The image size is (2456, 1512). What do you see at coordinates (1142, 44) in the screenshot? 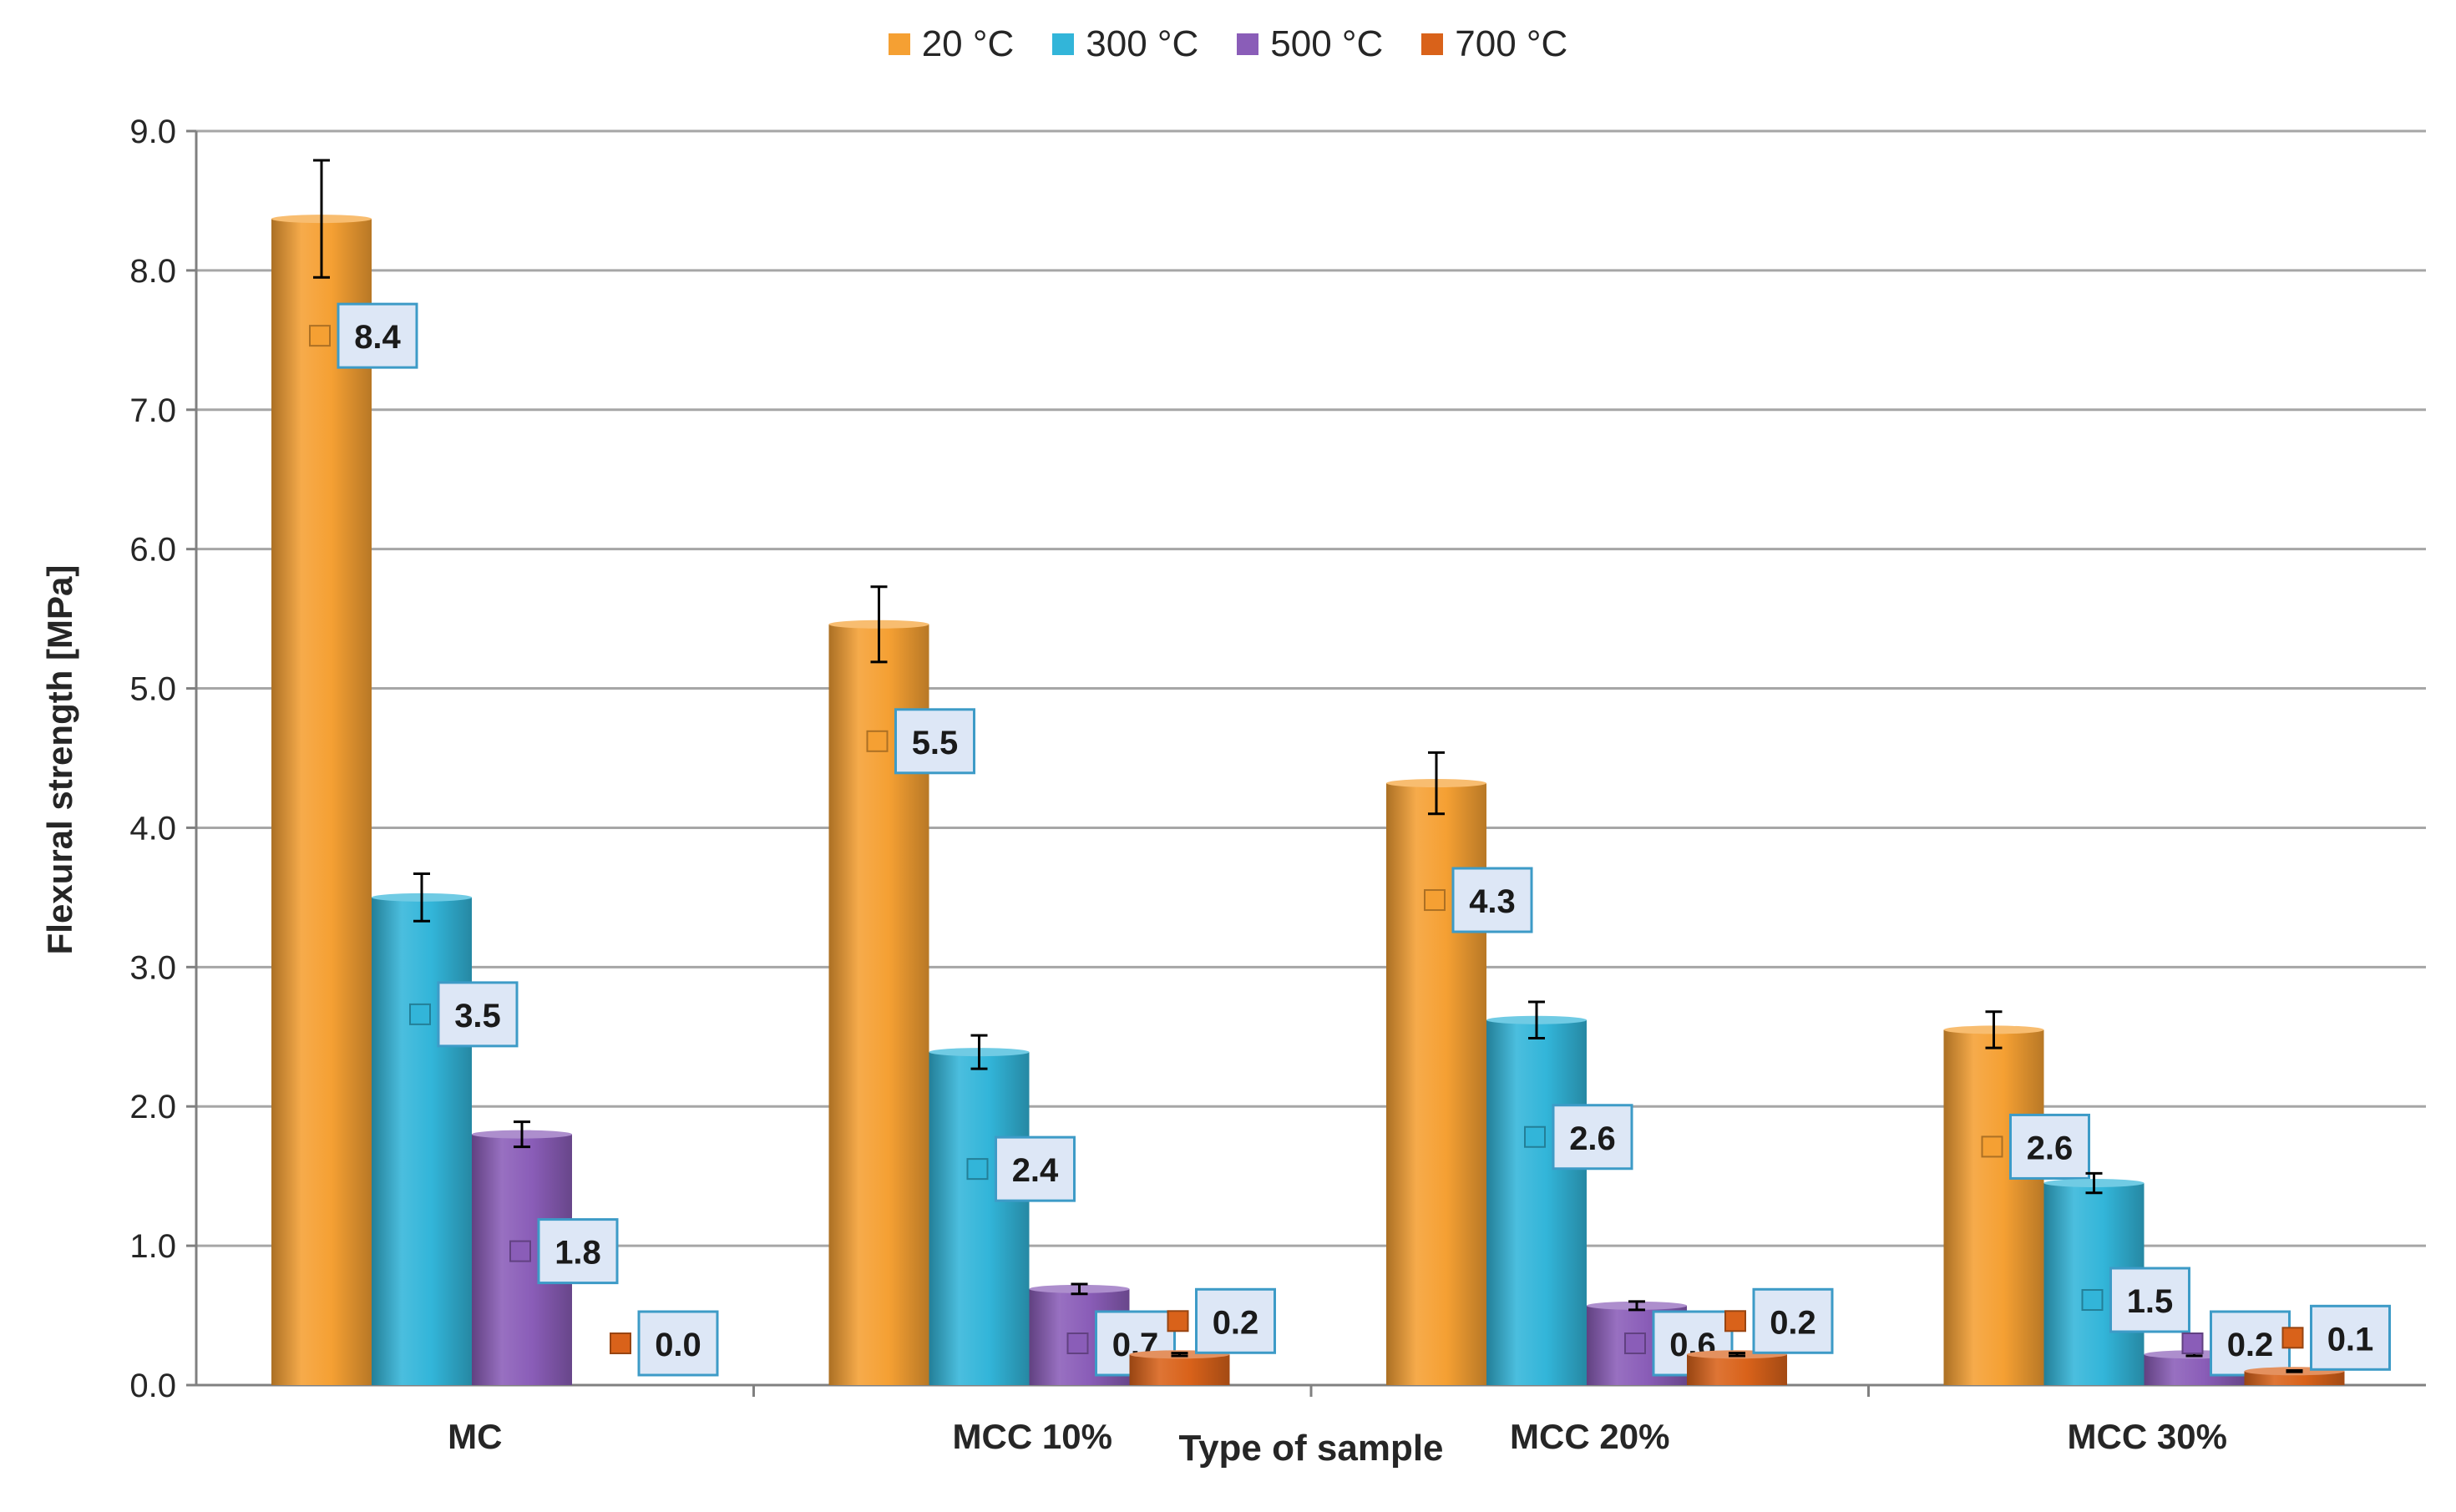
I see `legend-label-300c: 300 °C` at bounding box center [1142, 44].